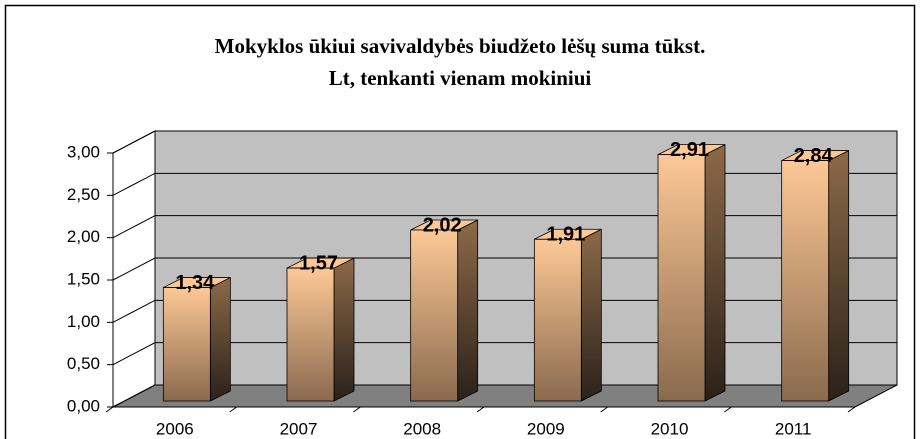 Image resolution: width=921 pixels, height=439 pixels. Describe the element at coordinates (83, 278) in the screenshot. I see `y-tick-label: 1,50` at that location.